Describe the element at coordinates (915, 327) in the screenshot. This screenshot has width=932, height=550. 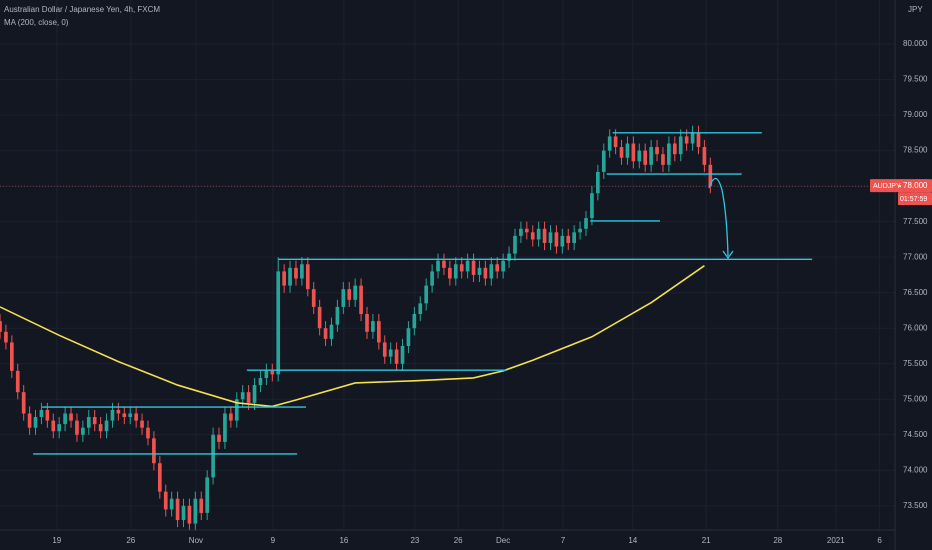
I see `y-tick-label: 76.000` at that location.